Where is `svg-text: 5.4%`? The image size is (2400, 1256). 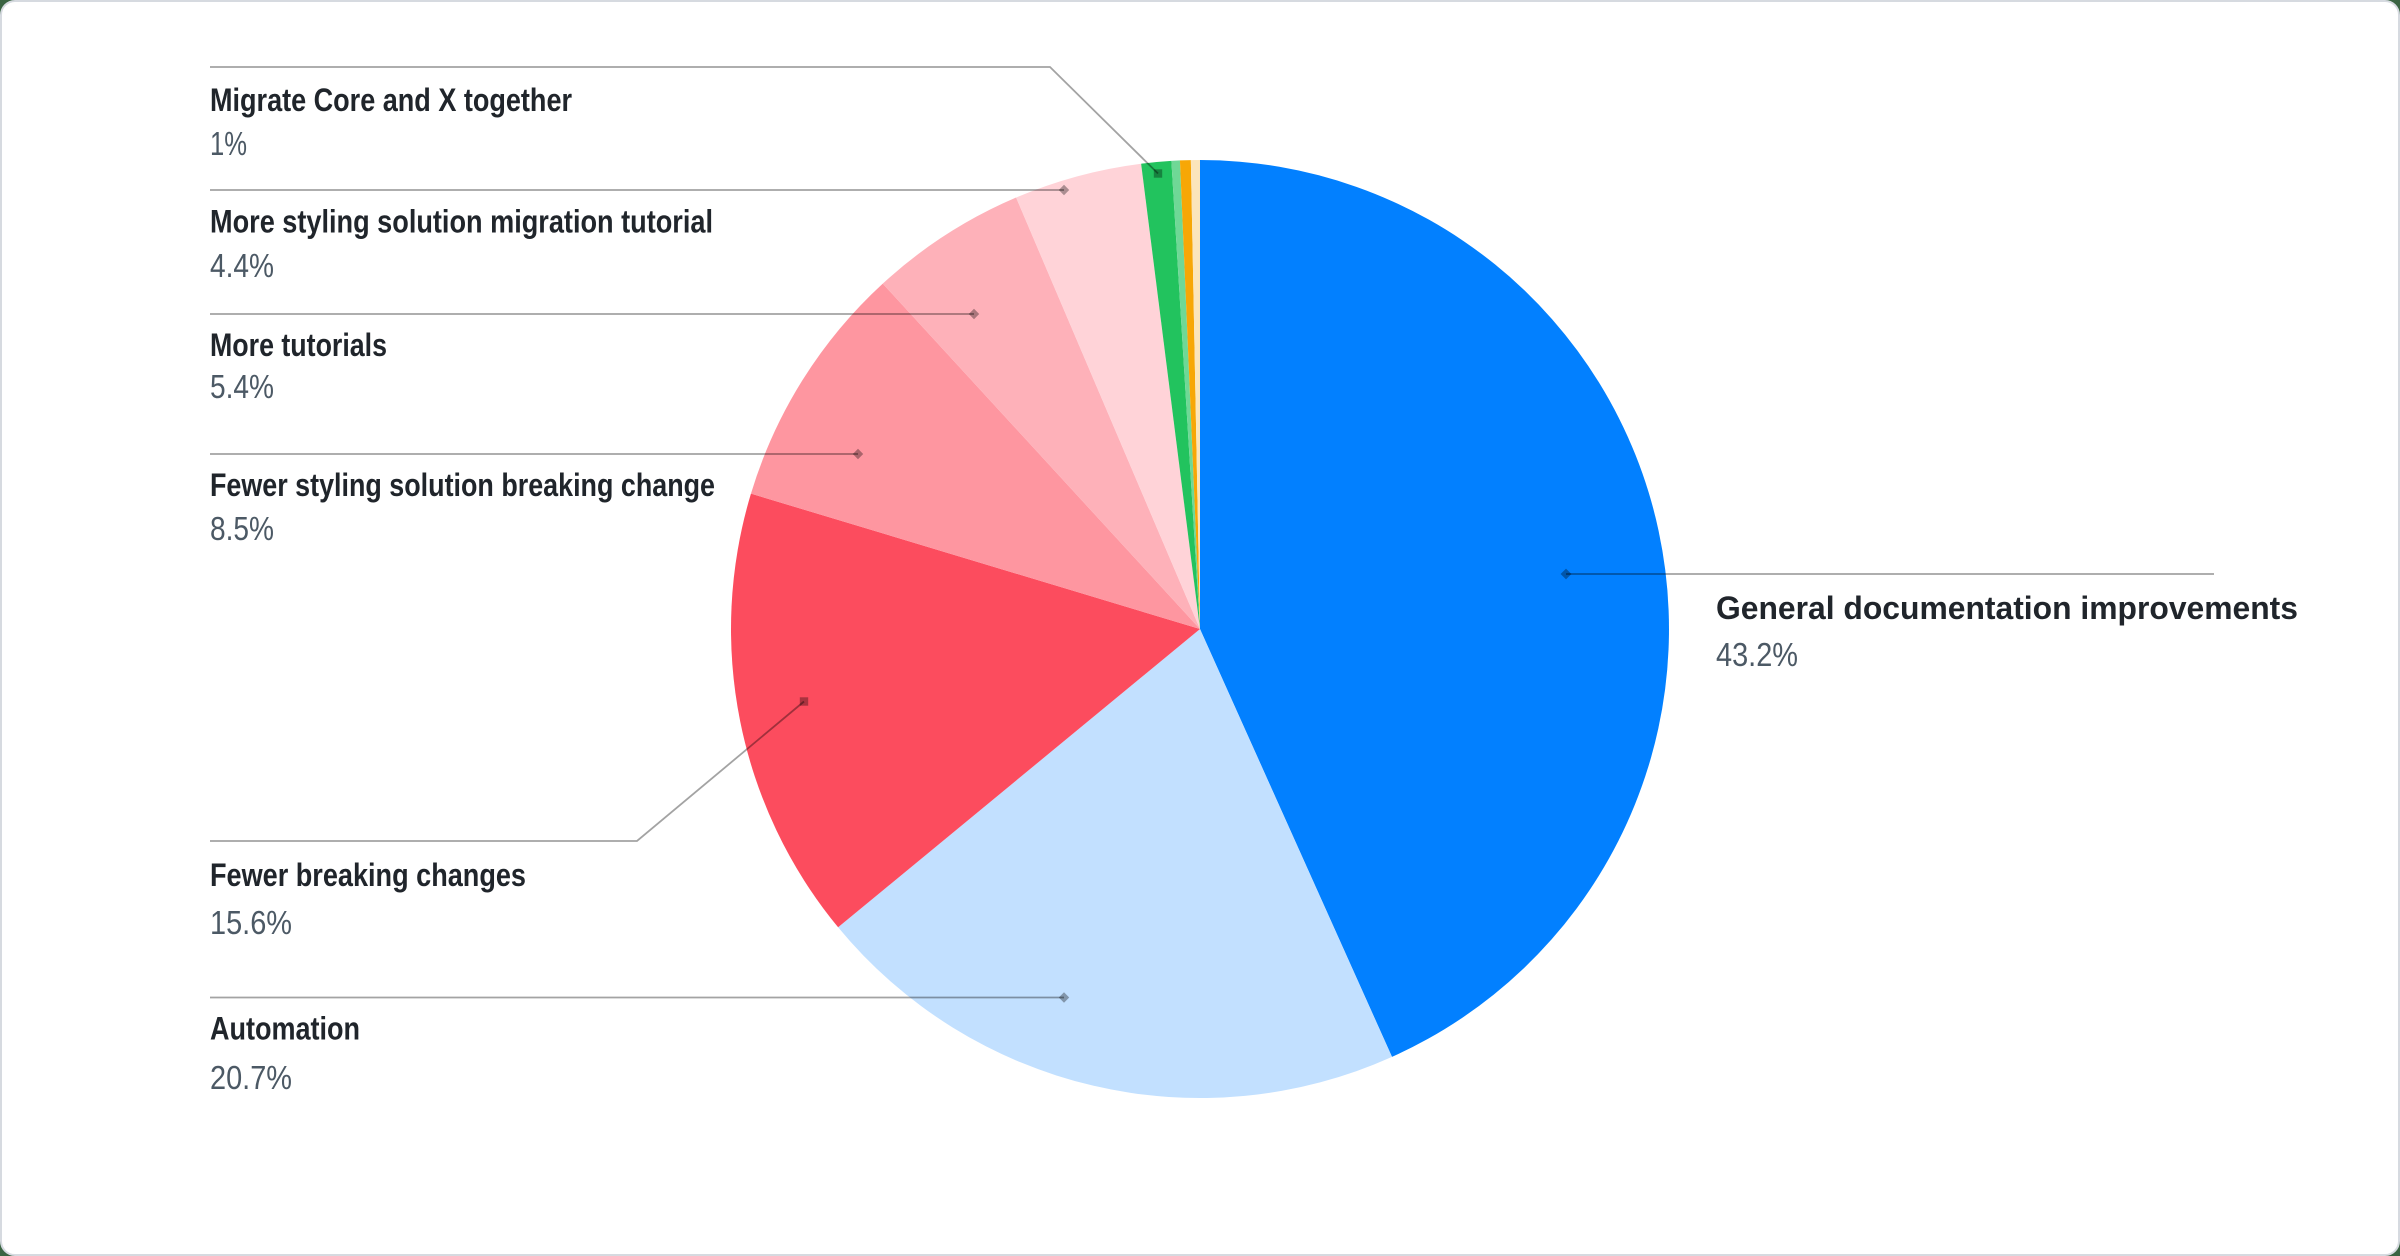
svg-text: 5.4% is located at coordinates (242, 386).